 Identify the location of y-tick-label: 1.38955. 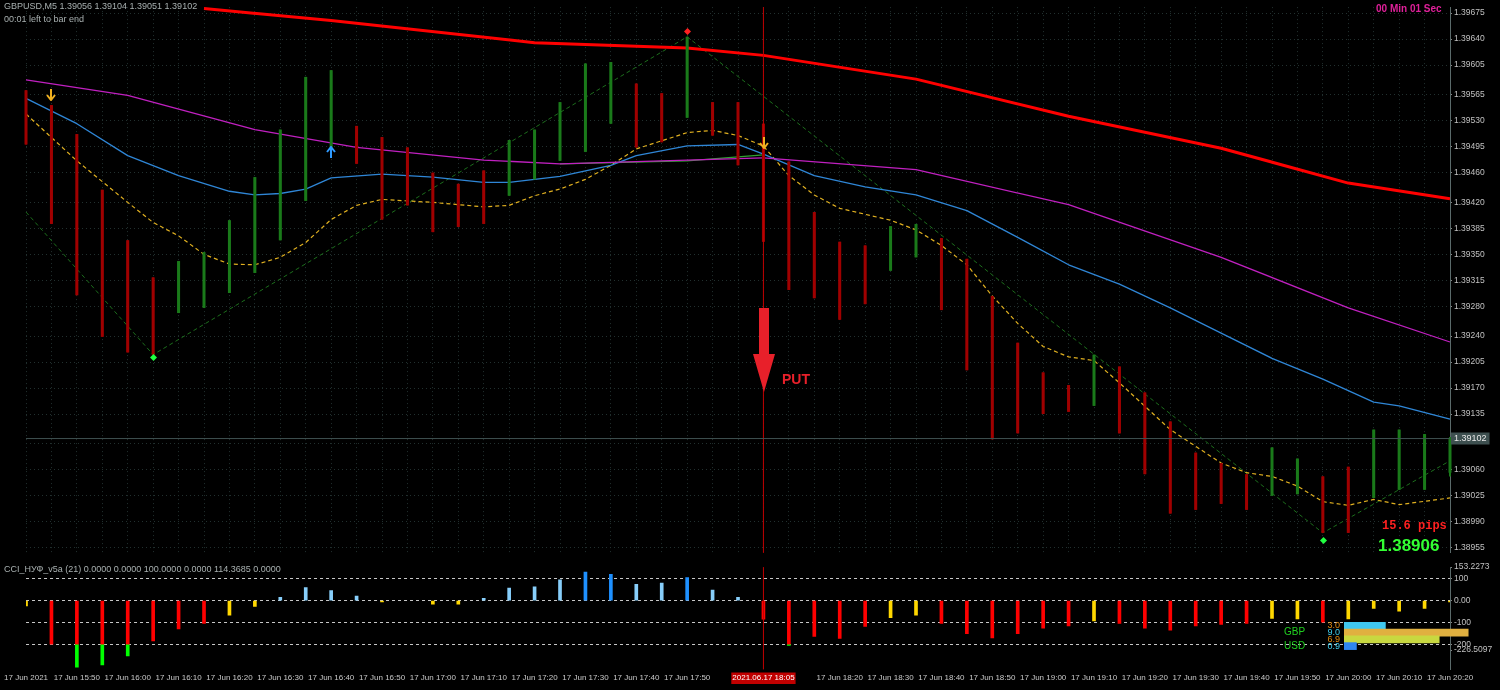
(1469, 547).